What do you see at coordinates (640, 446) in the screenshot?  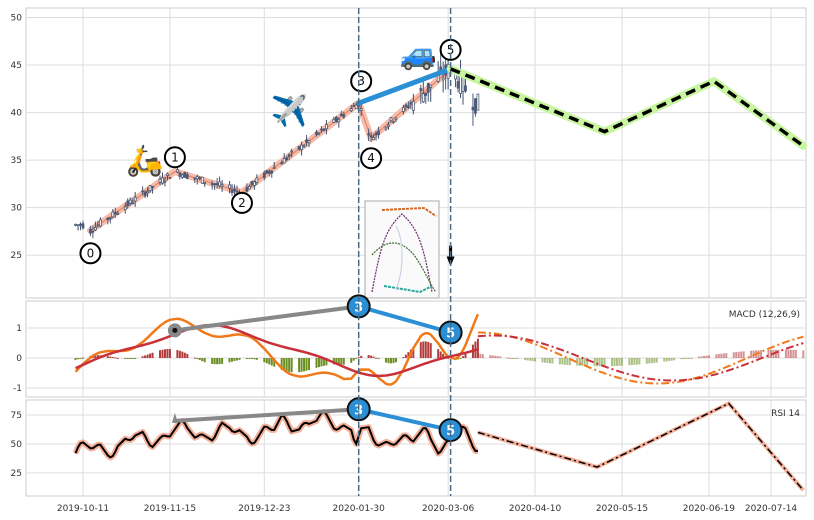 I see `rsi-projection-line` at bounding box center [640, 446].